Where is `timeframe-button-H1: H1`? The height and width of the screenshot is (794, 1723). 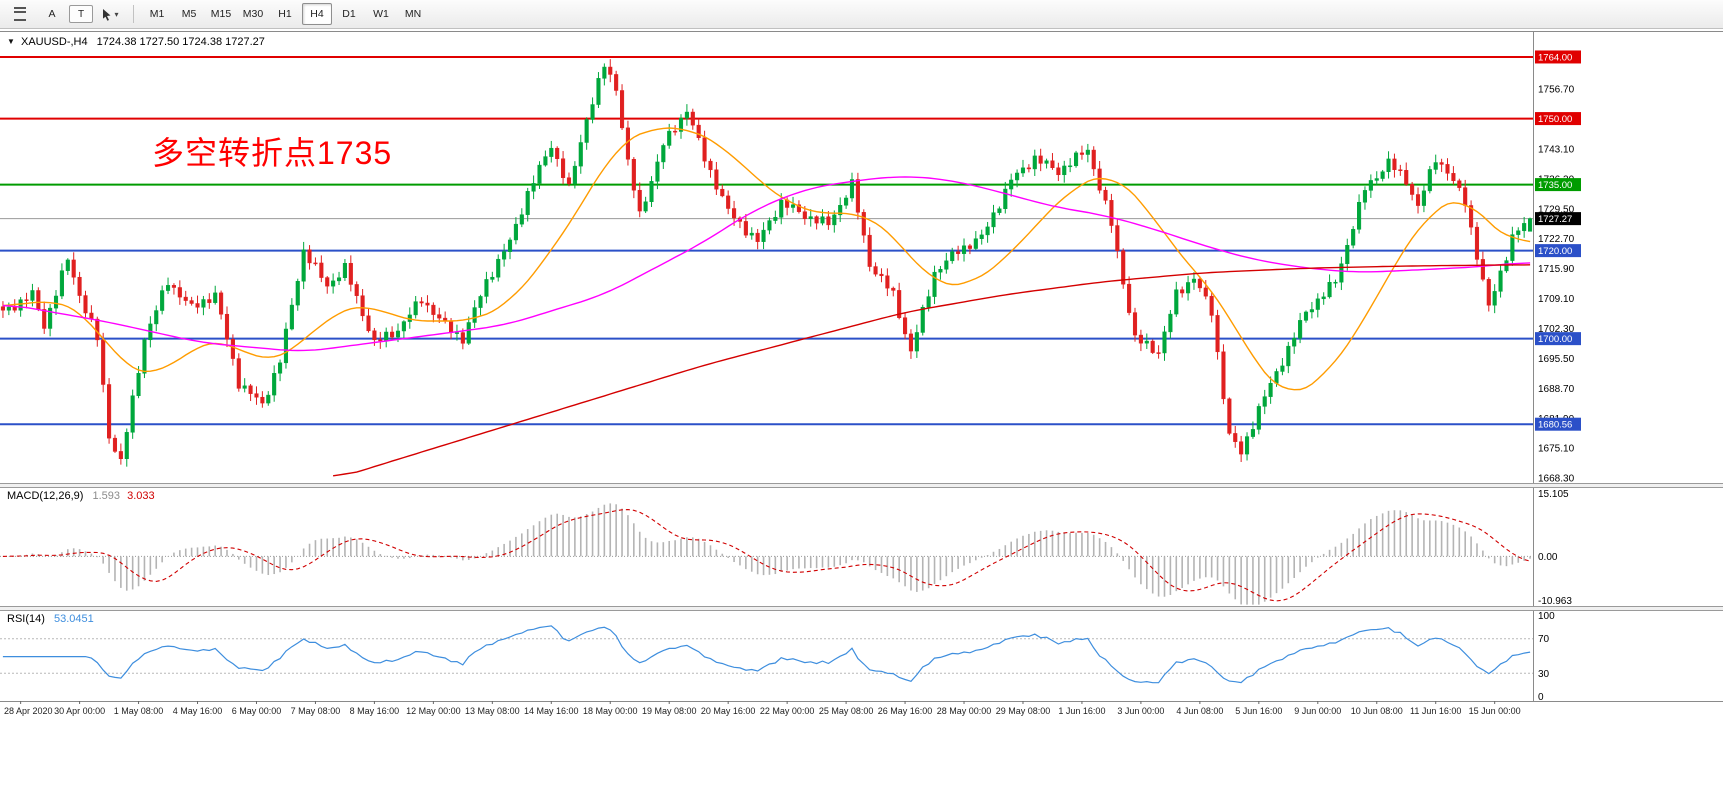
timeframe-button-H1: H1 is located at coordinates (285, 14).